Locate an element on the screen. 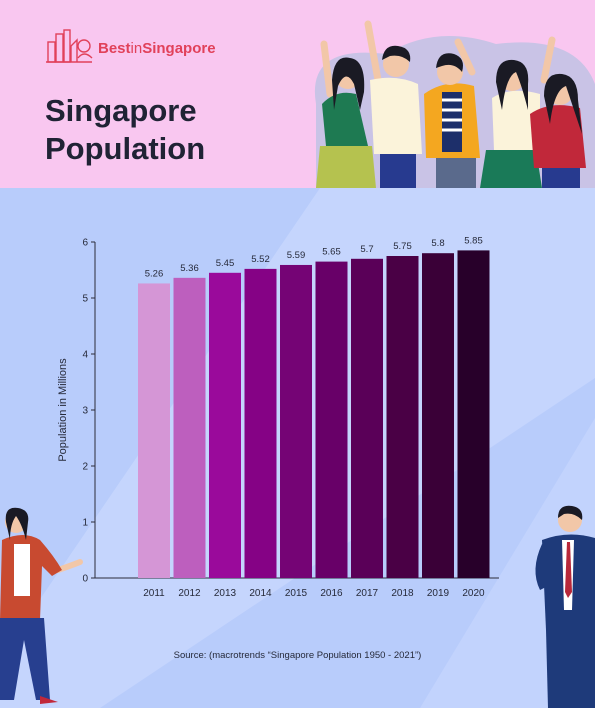 Image resolution: width=595 pixels, height=708 pixels. bar-value-label: 5.75 is located at coordinates (402, 246).